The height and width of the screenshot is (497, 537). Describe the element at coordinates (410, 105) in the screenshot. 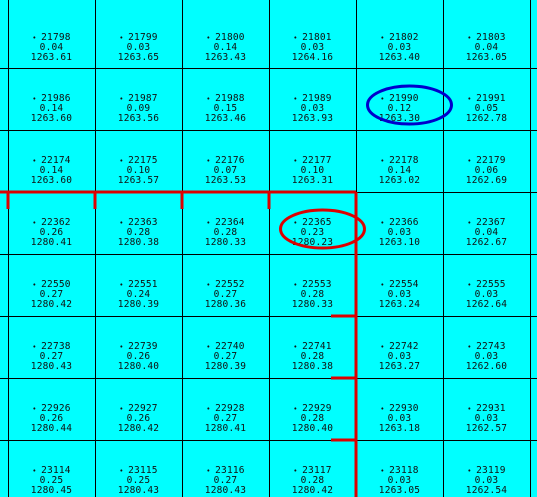

I see `highlight-ellipse-blue` at that location.